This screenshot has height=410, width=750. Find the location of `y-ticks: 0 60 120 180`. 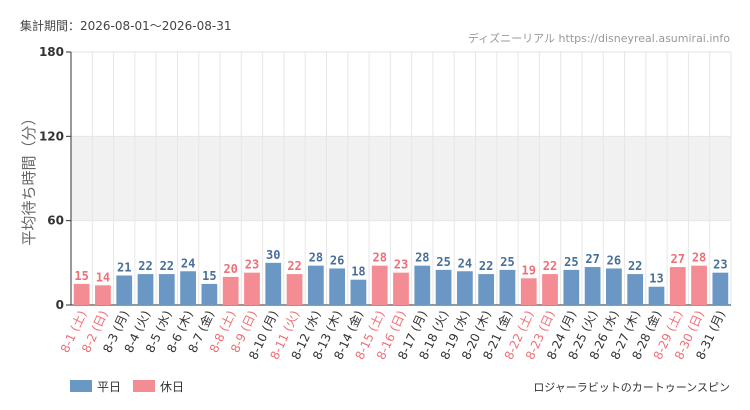

y-ticks: 0 60 120 180 is located at coordinates (55, 178).